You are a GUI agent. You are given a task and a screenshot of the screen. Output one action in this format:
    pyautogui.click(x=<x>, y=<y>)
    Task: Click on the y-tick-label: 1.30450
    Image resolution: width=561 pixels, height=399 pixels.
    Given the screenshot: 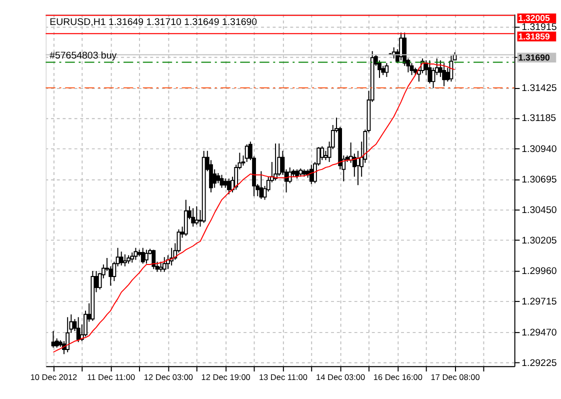 What is the action you would take?
    pyautogui.click(x=540, y=210)
    